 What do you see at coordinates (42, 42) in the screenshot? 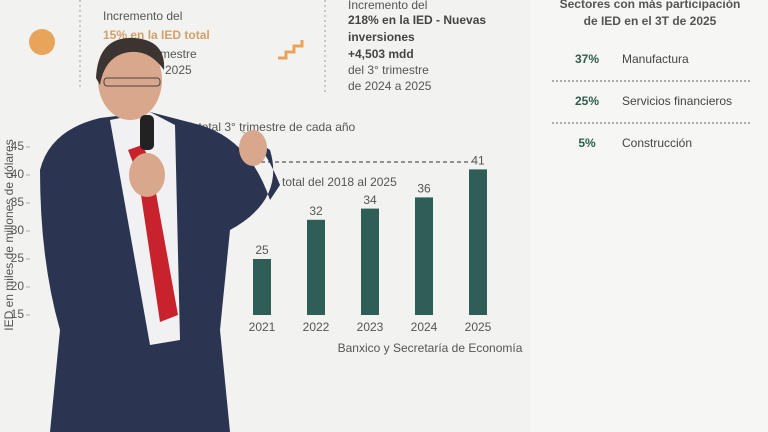
I see `globe-icon` at bounding box center [42, 42].